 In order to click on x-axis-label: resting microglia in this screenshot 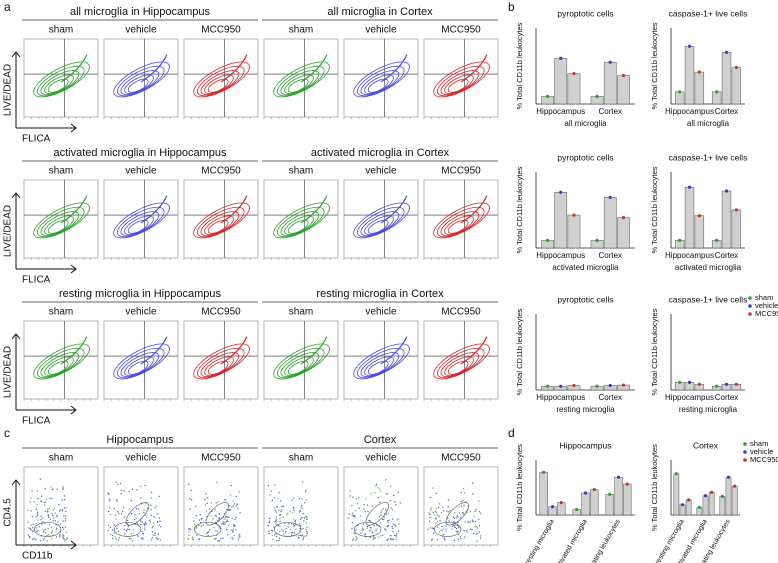, I will do `click(585, 409)`.